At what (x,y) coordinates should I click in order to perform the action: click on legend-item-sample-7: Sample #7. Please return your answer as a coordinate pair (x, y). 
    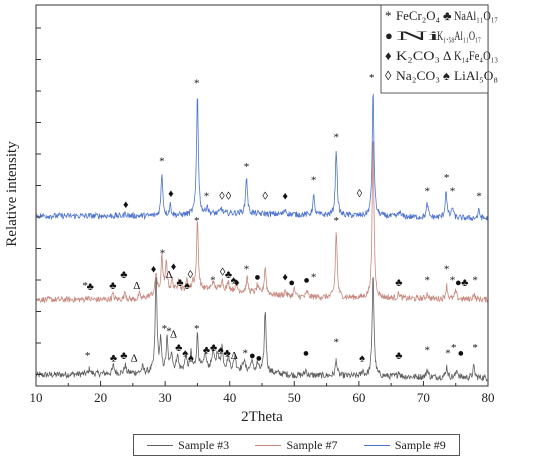
    Looking at the image, I should click on (296, 445).